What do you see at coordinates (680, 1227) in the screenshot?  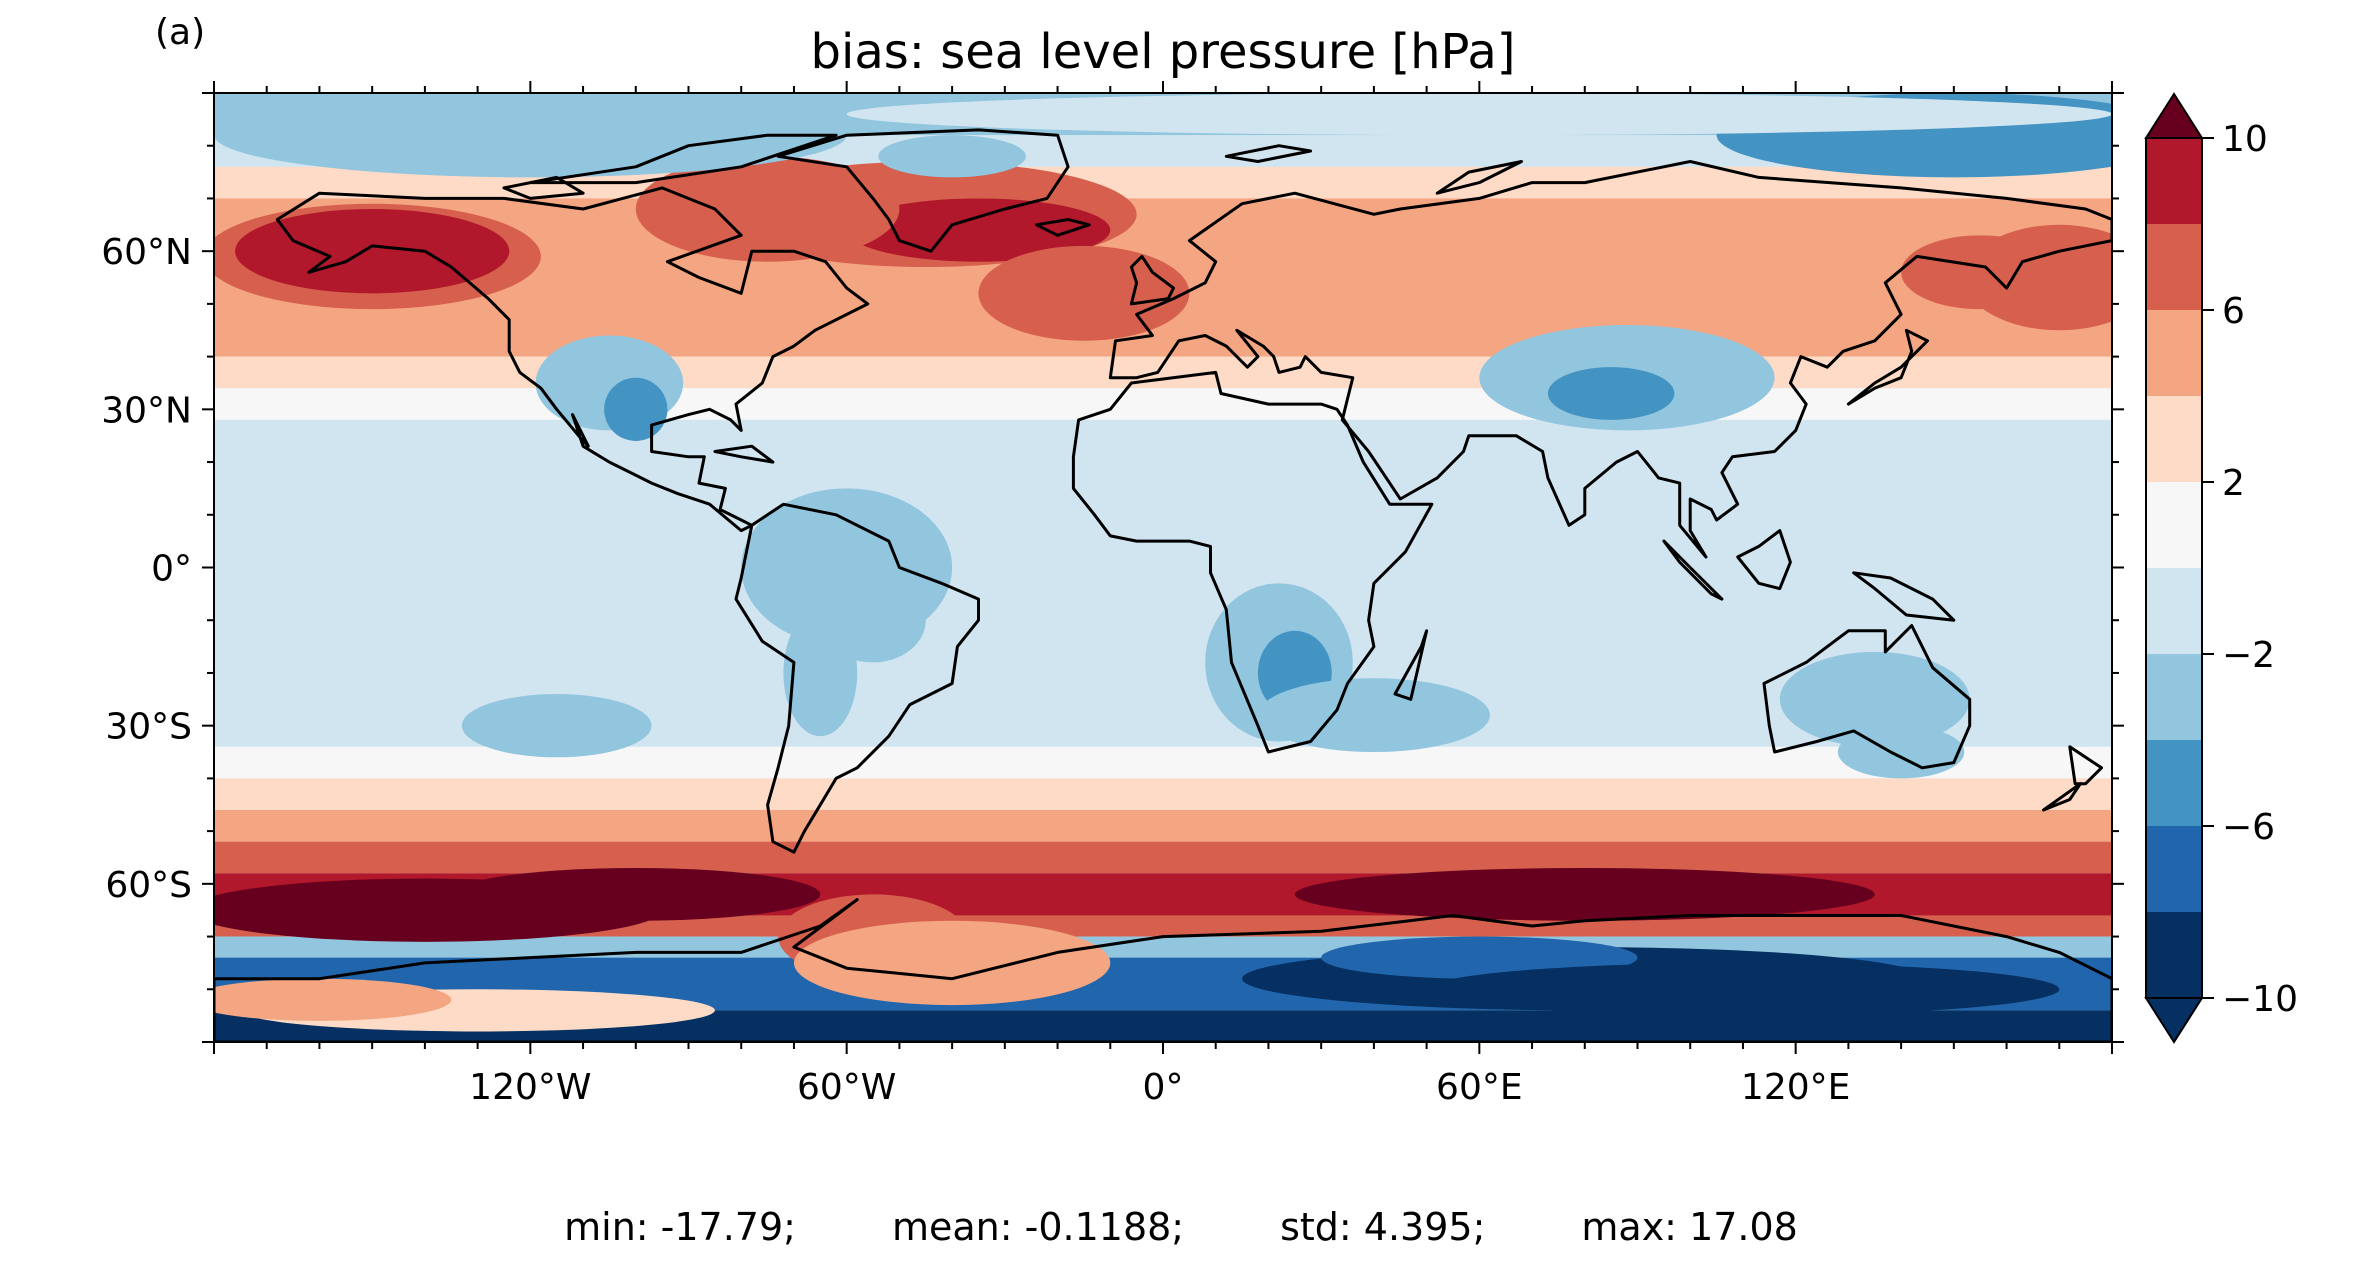 I see `stat-min: min: -17.79;` at bounding box center [680, 1227].